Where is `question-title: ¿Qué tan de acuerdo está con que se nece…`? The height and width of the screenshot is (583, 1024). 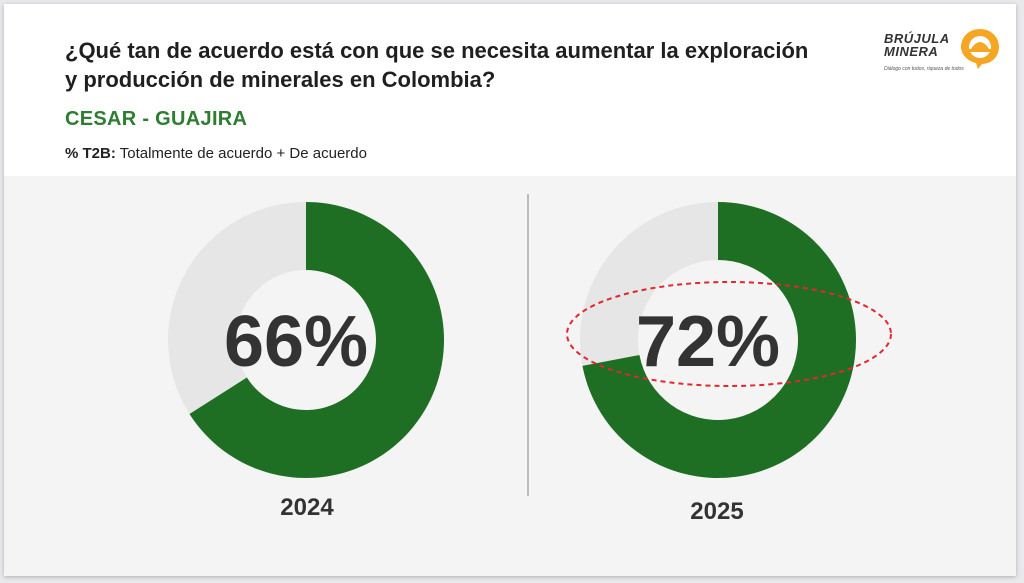 question-title: ¿Qué tan de acuerdo está con que se nece… is located at coordinates (437, 65).